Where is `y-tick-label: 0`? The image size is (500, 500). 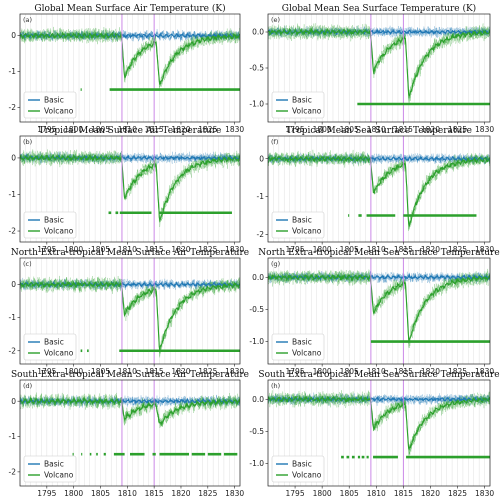 y-tick-label: 0 is located at coordinates (13, 284).